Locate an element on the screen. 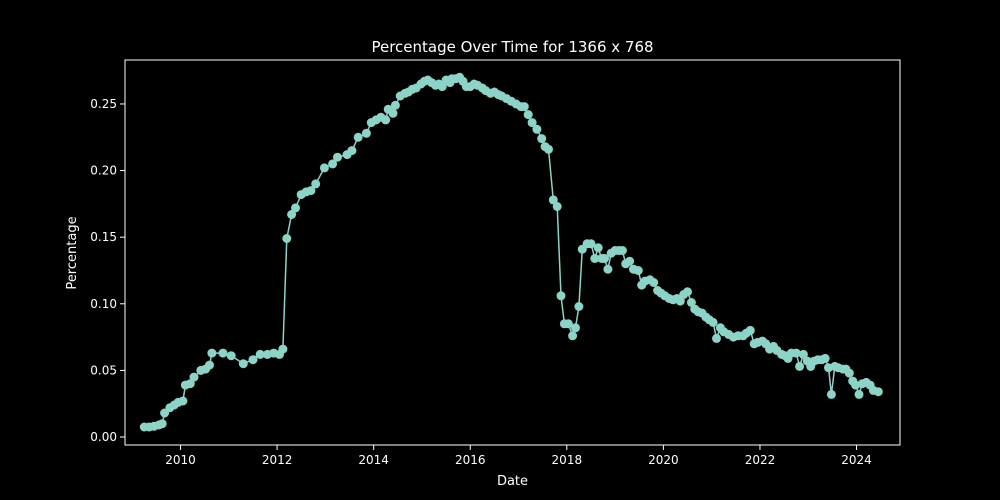 The width and height of the screenshot is (1000, 500). y-tick-label: 0.25 is located at coordinates (103, 104).